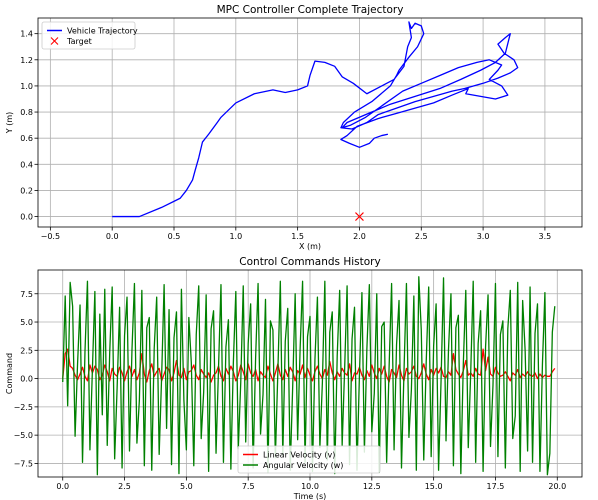 This screenshot has height=500, width=598. I want to click on y-tick-label: 0.4, so click(26, 164).